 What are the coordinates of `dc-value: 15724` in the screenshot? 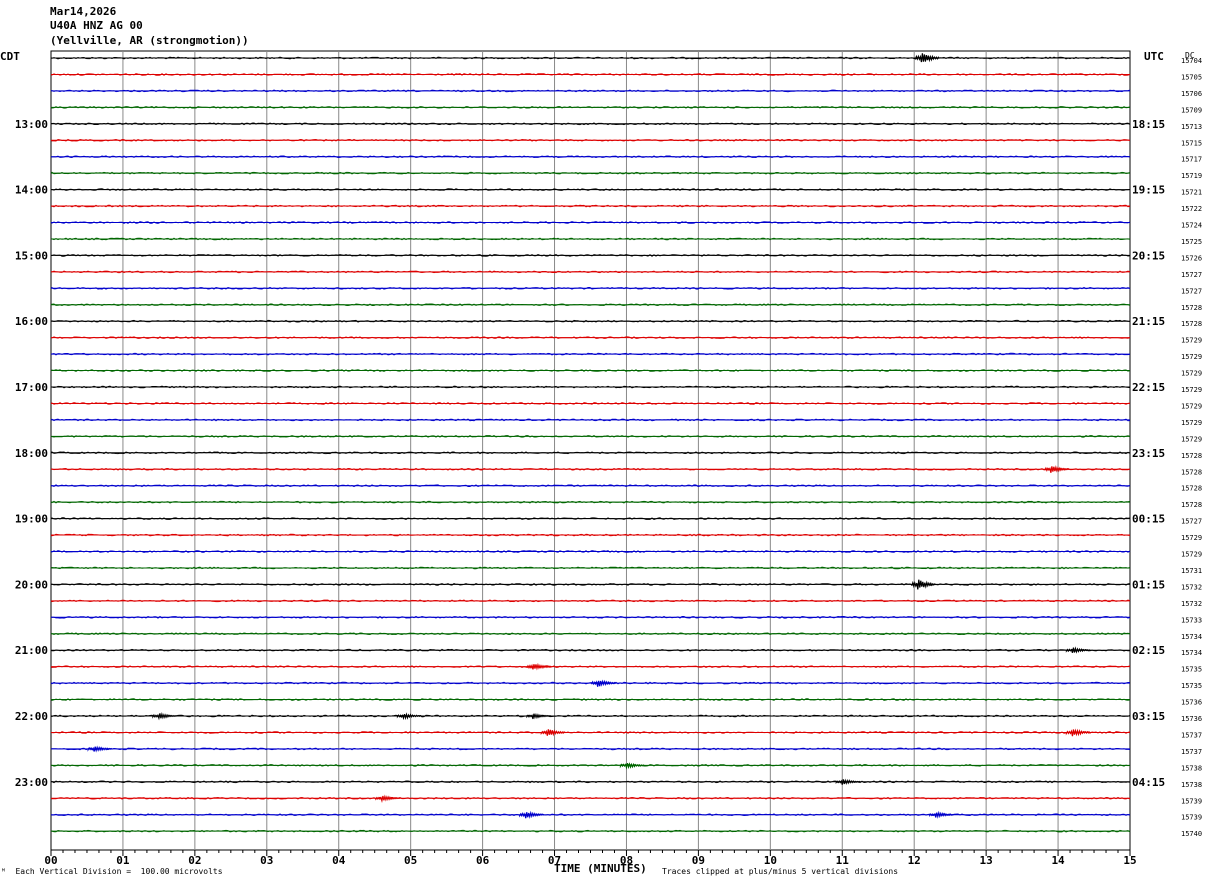 It's located at (1191, 226).